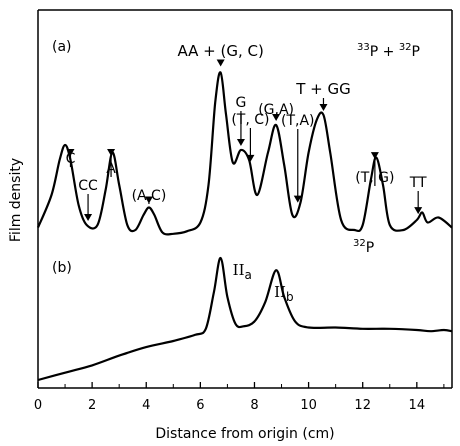 The image size is (460, 446). I want to click on peak-label: IIb, so click(283, 293).